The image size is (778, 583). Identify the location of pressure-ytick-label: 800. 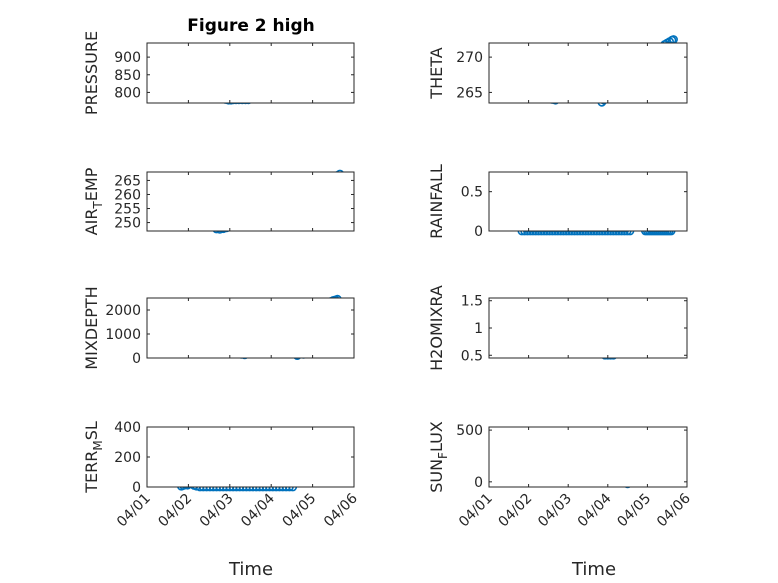
(127, 93).